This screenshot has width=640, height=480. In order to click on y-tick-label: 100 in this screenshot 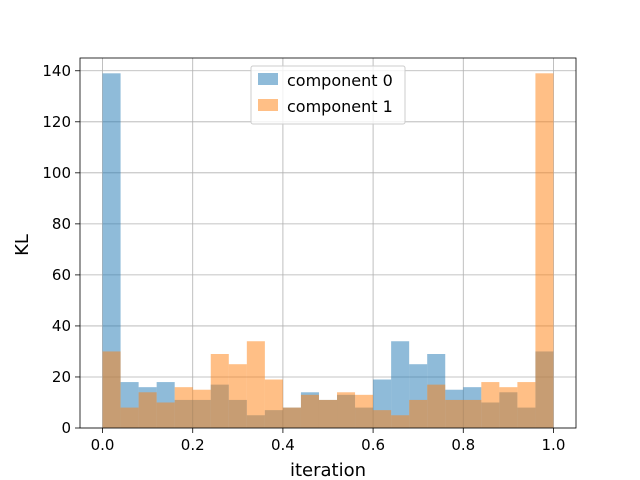, I will do `click(56, 173)`.